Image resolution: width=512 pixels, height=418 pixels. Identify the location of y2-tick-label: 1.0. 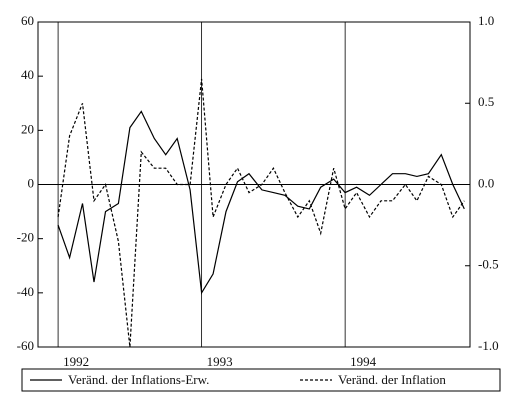
(486, 20).